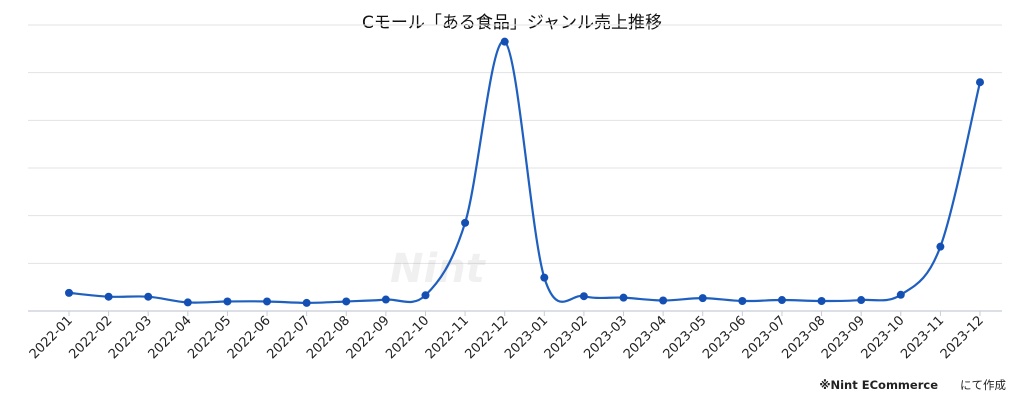 The height and width of the screenshot is (407, 1024). I want to click on credit-brand: ※Nint ECommerce, so click(878, 385).